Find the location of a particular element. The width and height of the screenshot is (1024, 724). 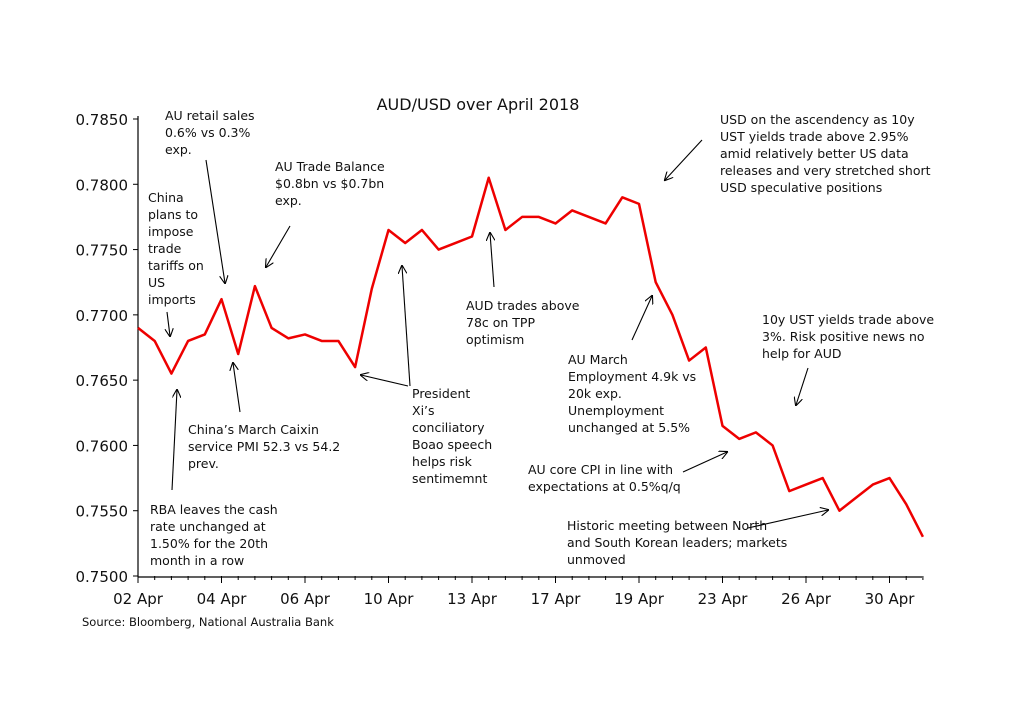

annotation: rate unchanged at is located at coordinates (208, 526).